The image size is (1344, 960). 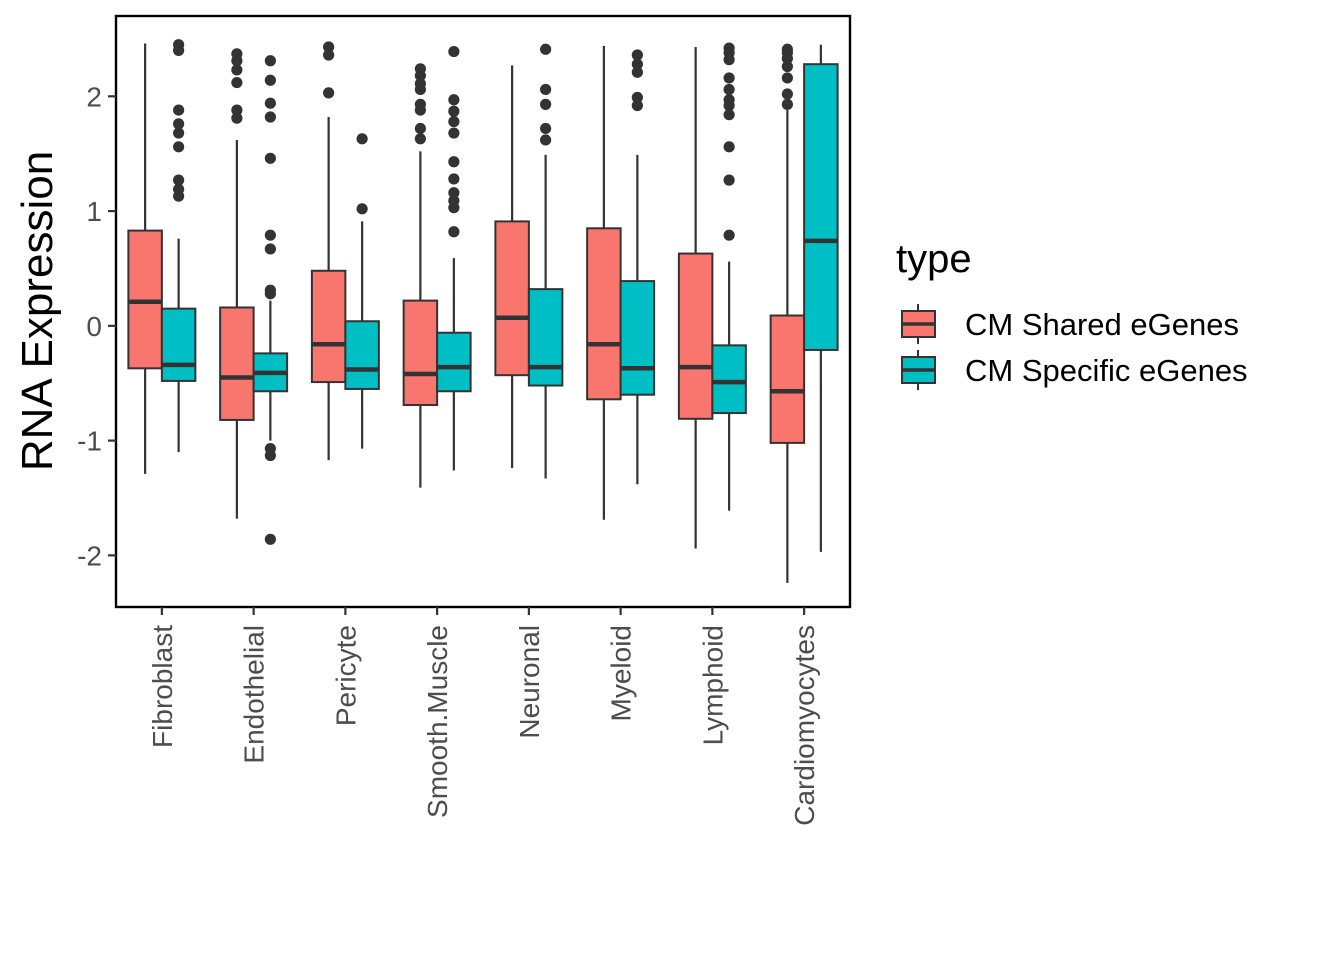 What do you see at coordinates (804, 725) in the screenshot?
I see `x-tick-label: Cardiomyocytes` at bounding box center [804, 725].